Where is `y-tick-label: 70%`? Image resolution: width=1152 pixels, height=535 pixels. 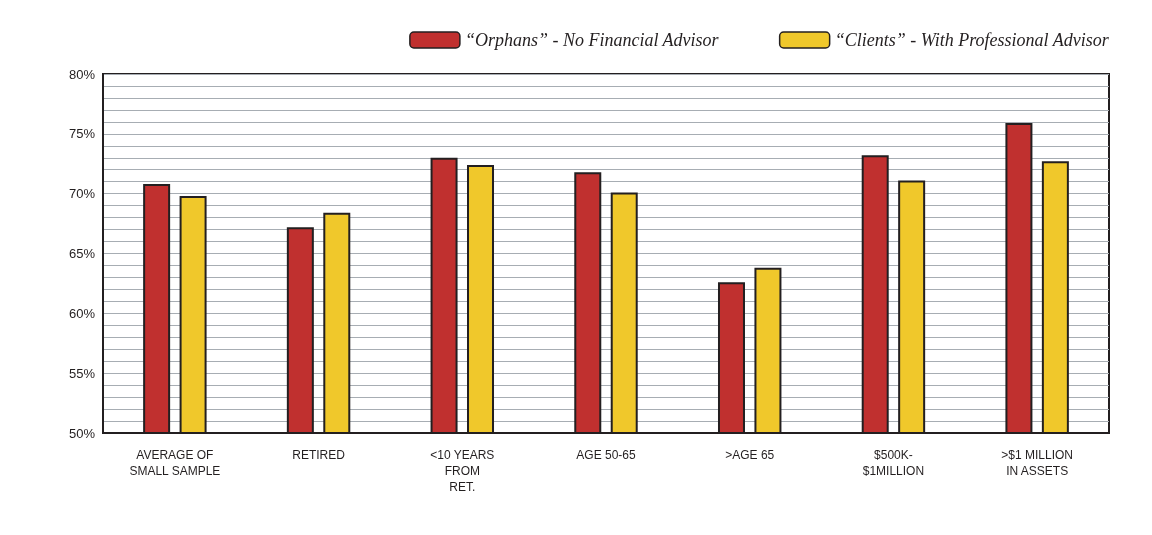
y-tick-label: 70% is located at coordinates (82, 194).